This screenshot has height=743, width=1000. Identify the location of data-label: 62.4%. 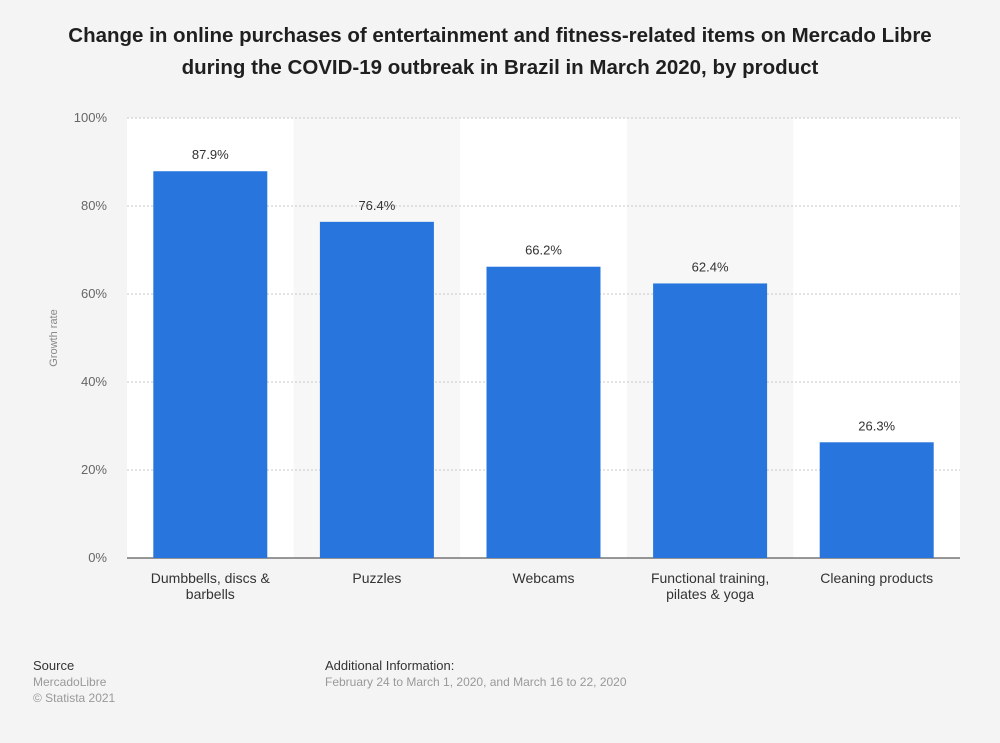
(710, 266).